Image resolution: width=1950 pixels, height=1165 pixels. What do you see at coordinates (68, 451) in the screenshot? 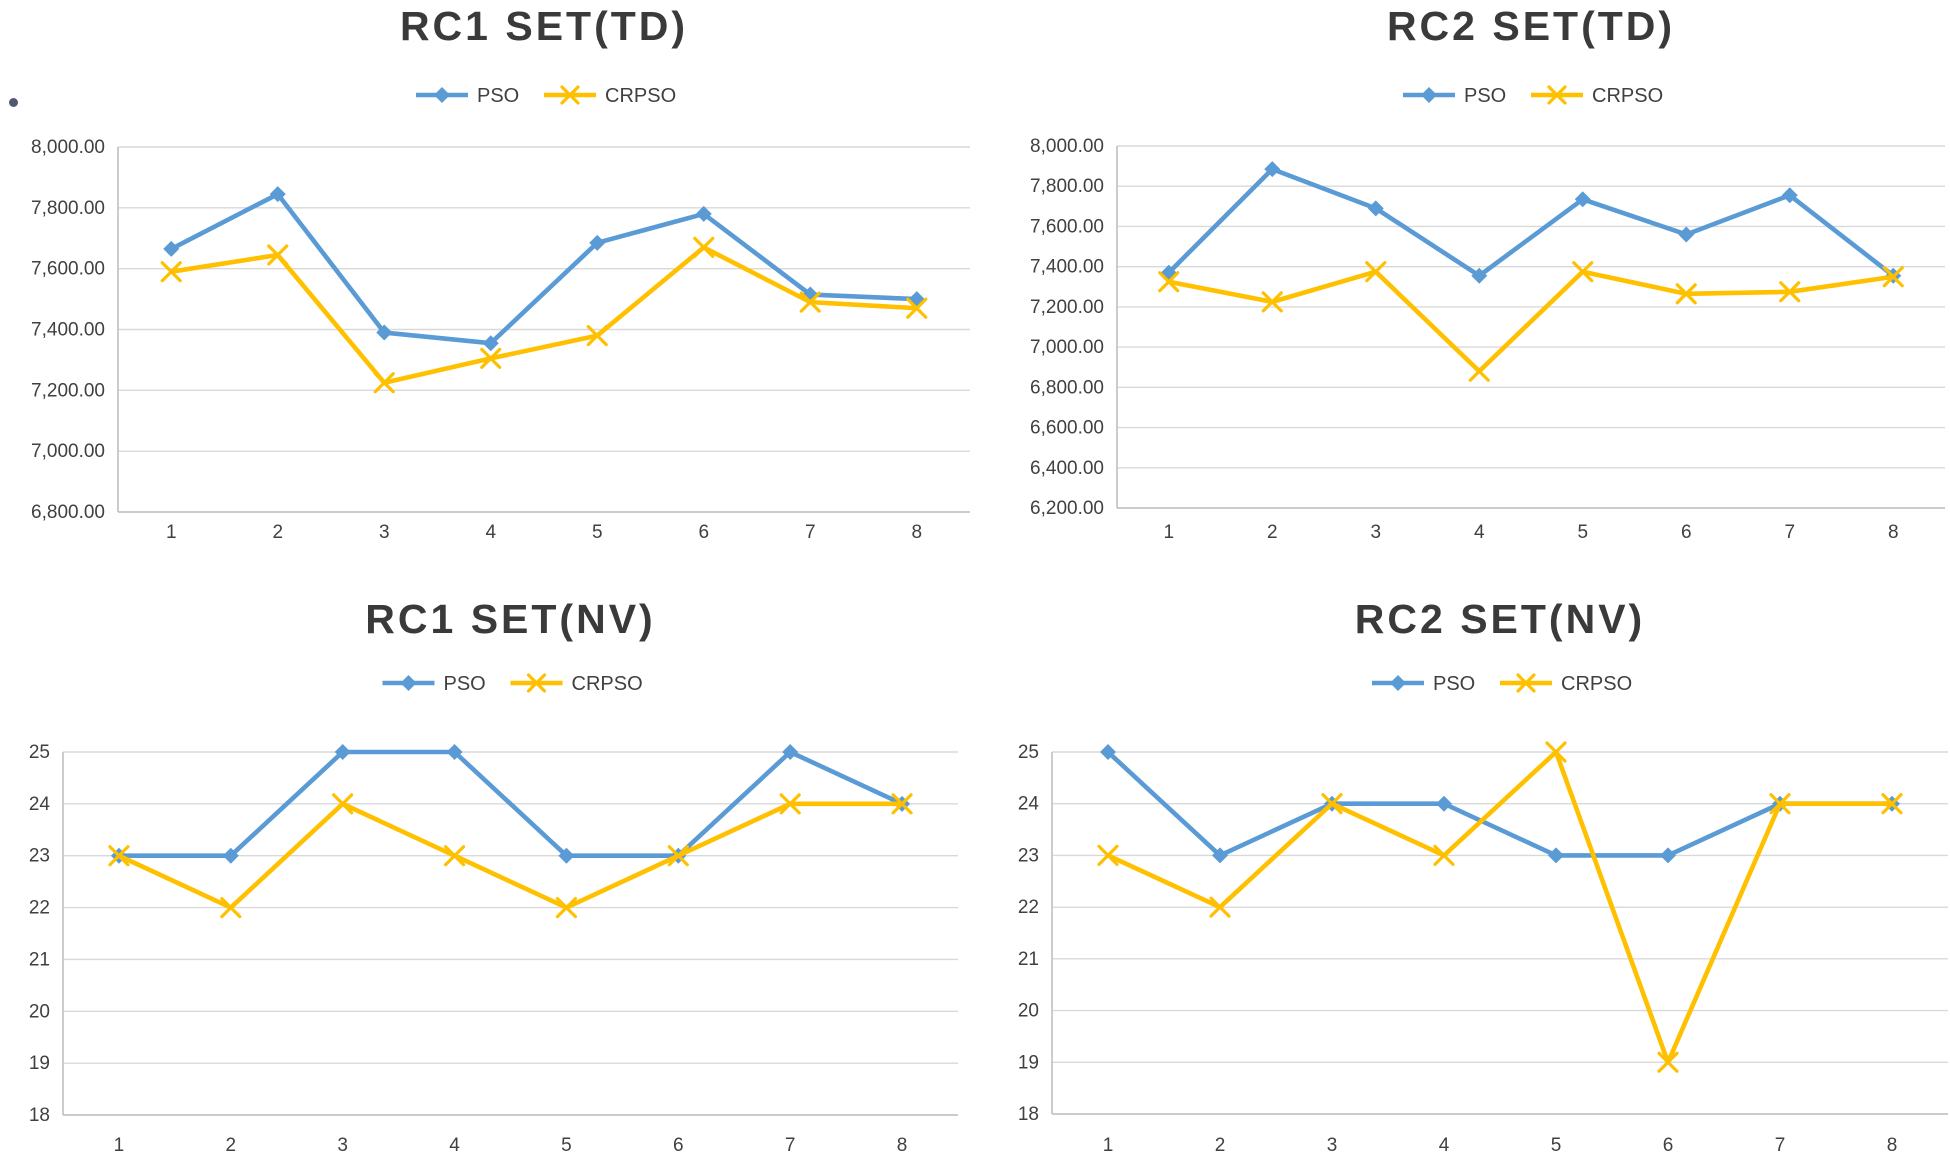
I see `y-tick-label: 7,000.00` at bounding box center [68, 451].